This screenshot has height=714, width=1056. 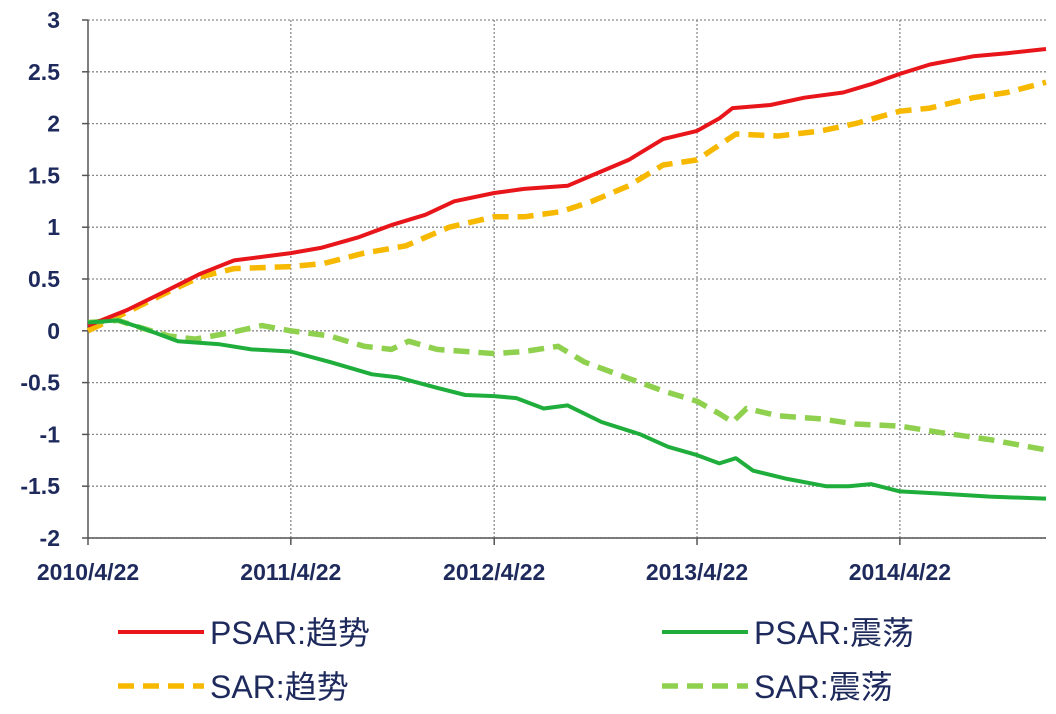 I want to click on y-tick-labels: 3 2.5 2 1.5 1 0.5 0 -0.5 -1 -1.5 -2, so click(x=40, y=279).